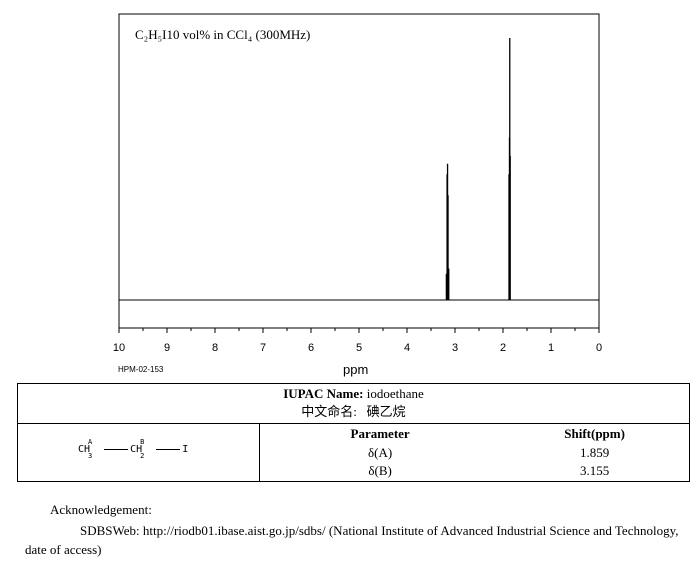 The width and height of the screenshot is (700, 565). I want to click on group-count-3: 3, so click(90, 456).